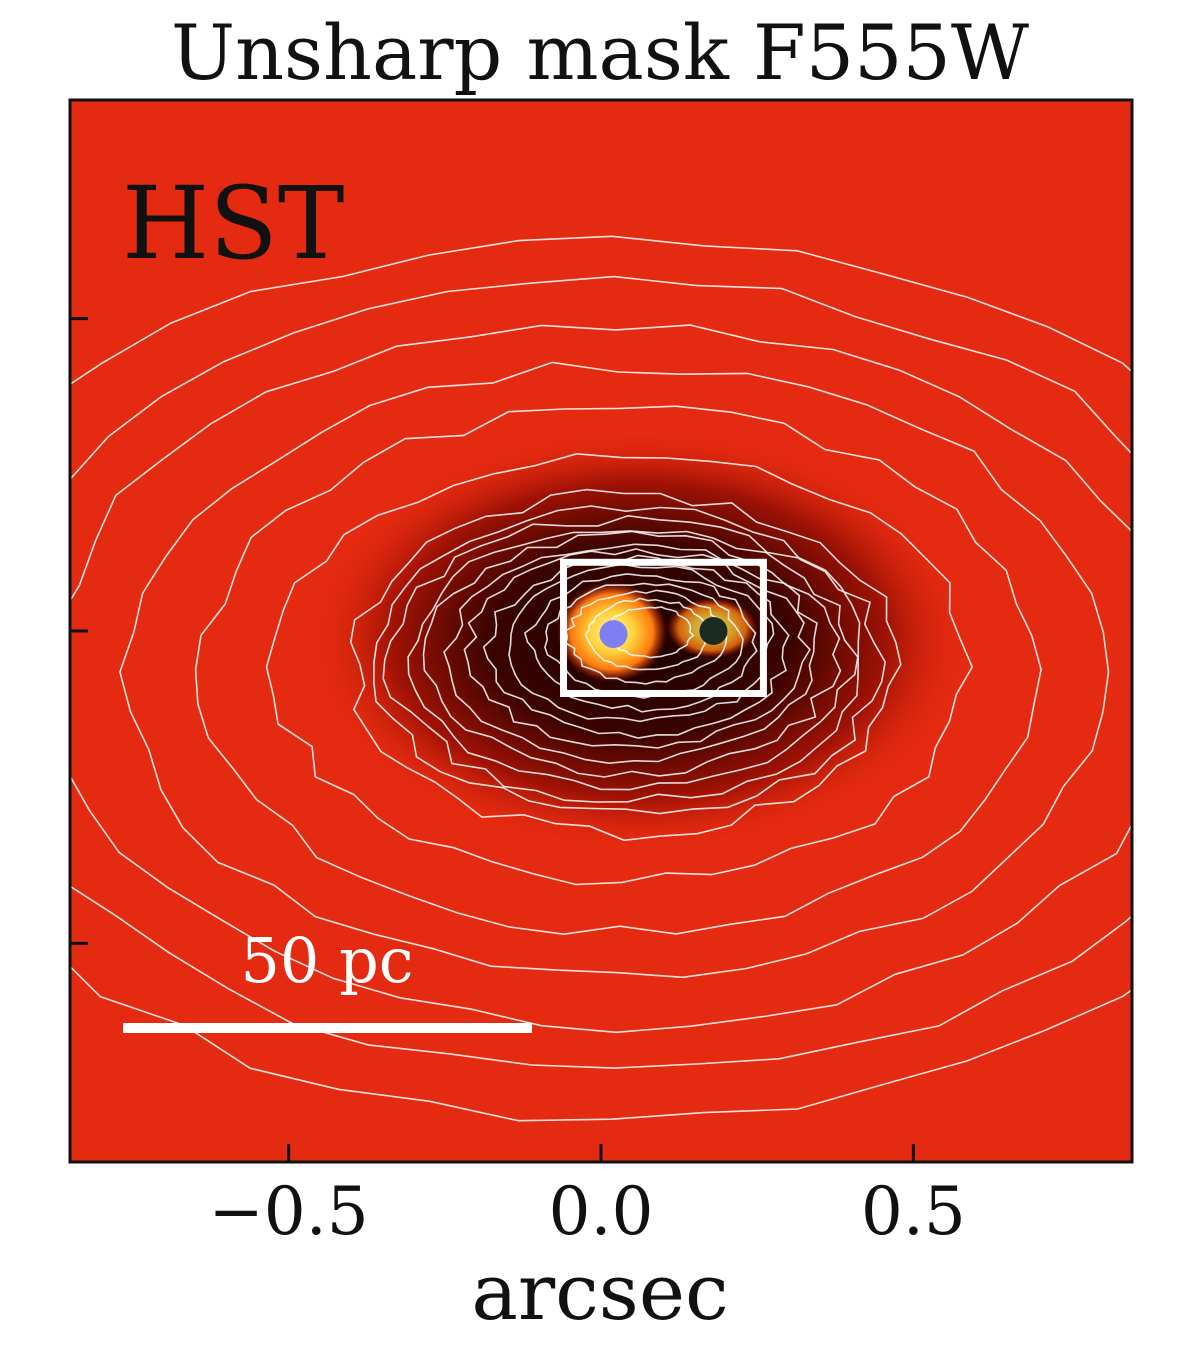 The image size is (1200, 1349). I want to click on x-tick-label: −0.5, so click(289, 1211).